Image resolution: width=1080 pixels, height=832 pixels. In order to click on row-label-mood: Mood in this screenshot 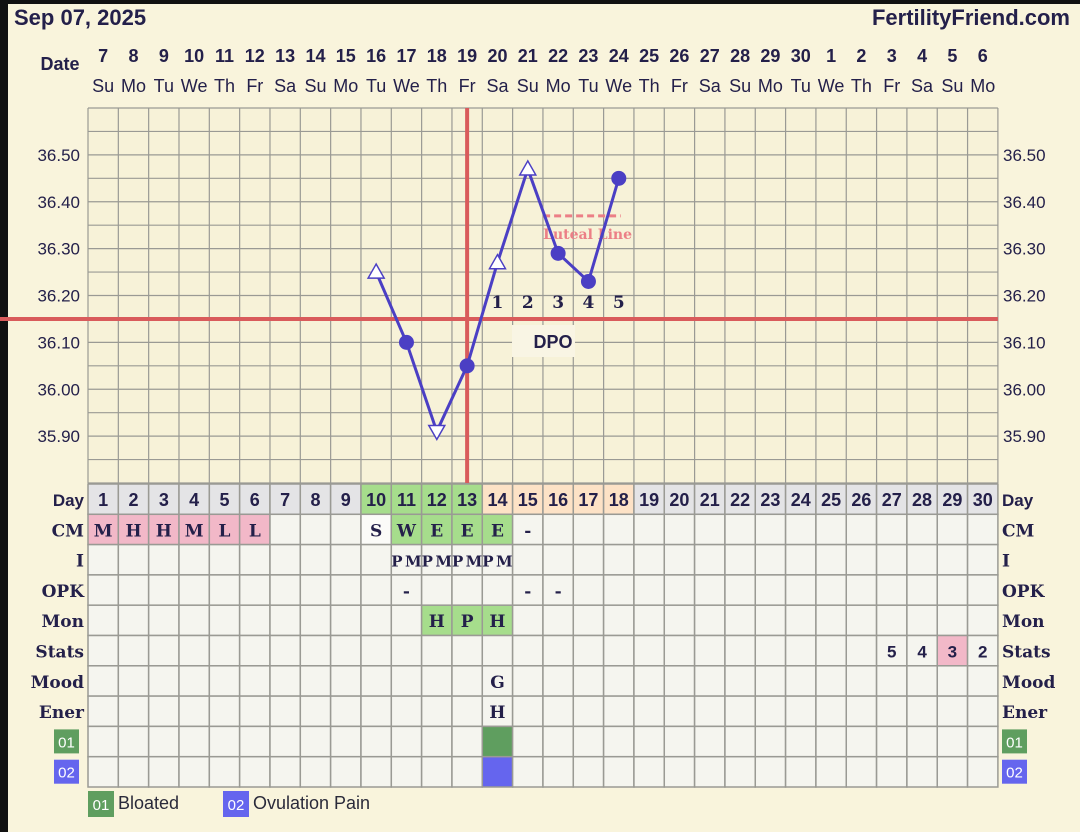, I will do `click(57, 683)`.